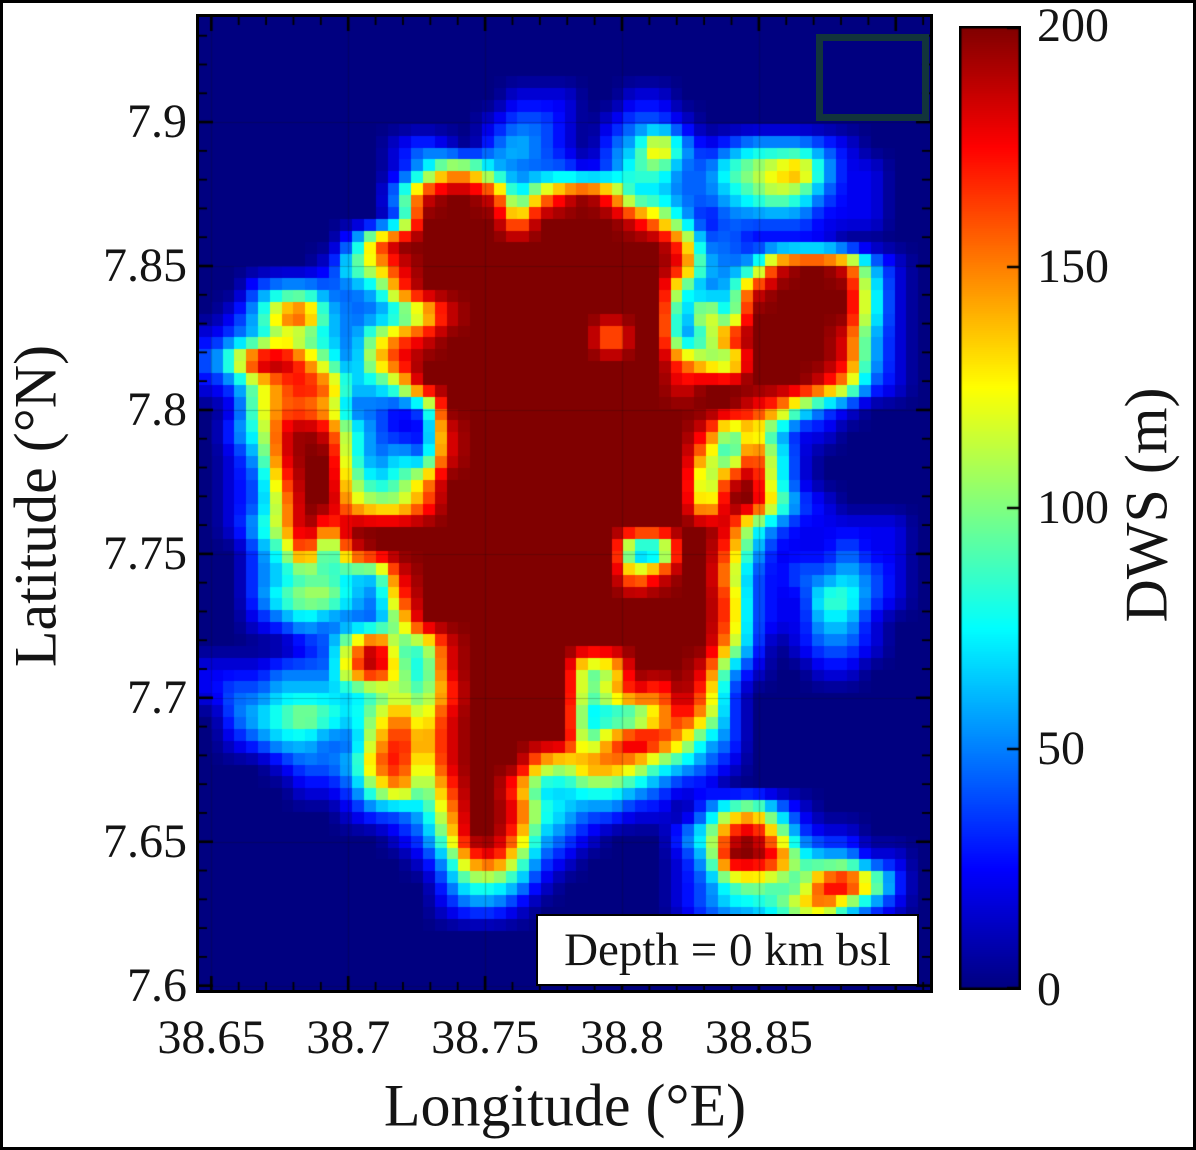 The width and height of the screenshot is (1196, 1150). I want to click on x-tick-label: 38.8, so click(621, 1037).